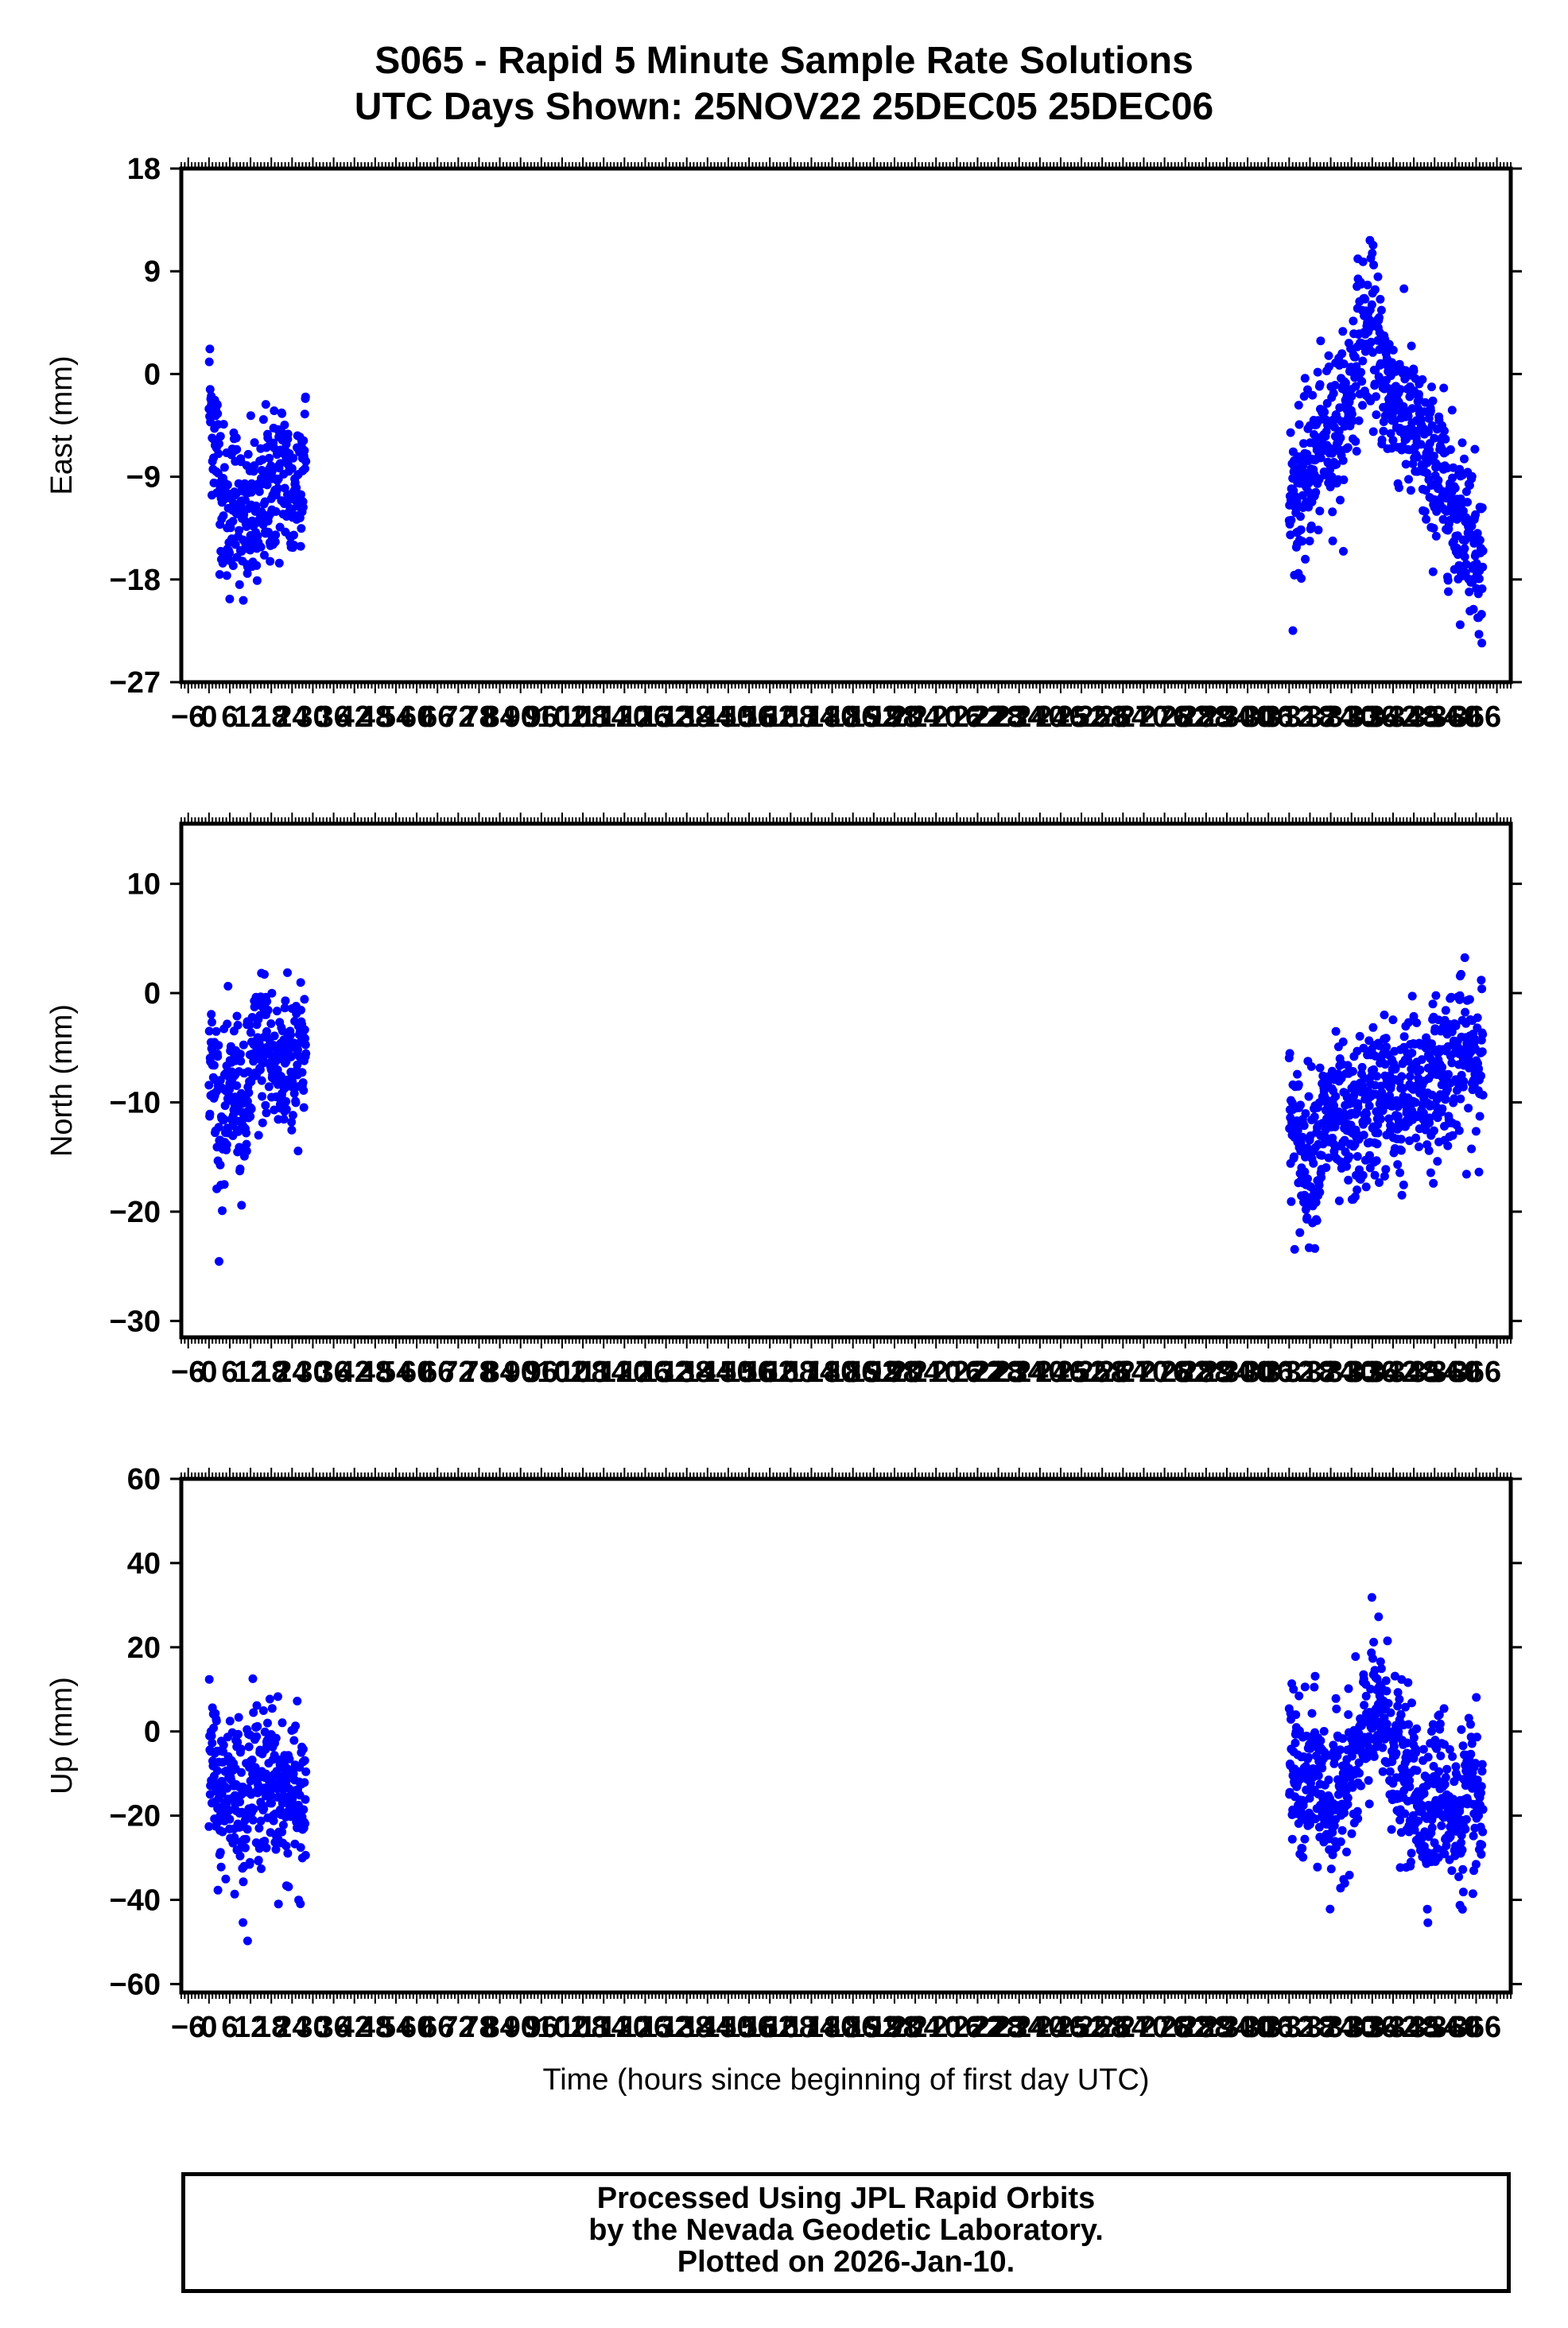 The height and width of the screenshot is (2328, 1568). What do you see at coordinates (1372, 717) in the screenshot?
I see `x-tick-label: 336` at bounding box center [1372, 717].